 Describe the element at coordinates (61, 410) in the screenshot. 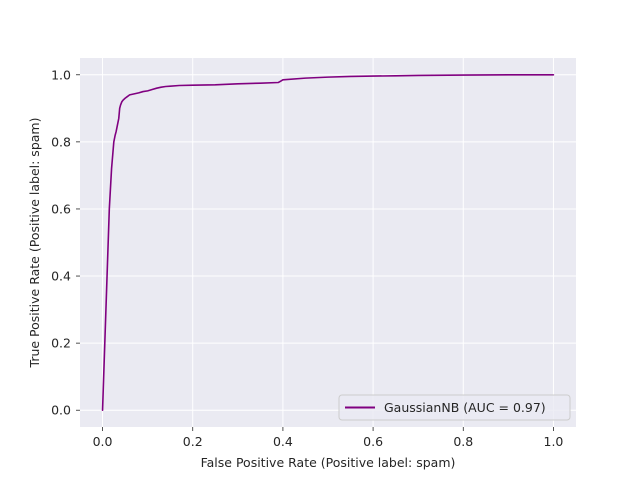

I see `y-tick-label: 0.0` at that location.